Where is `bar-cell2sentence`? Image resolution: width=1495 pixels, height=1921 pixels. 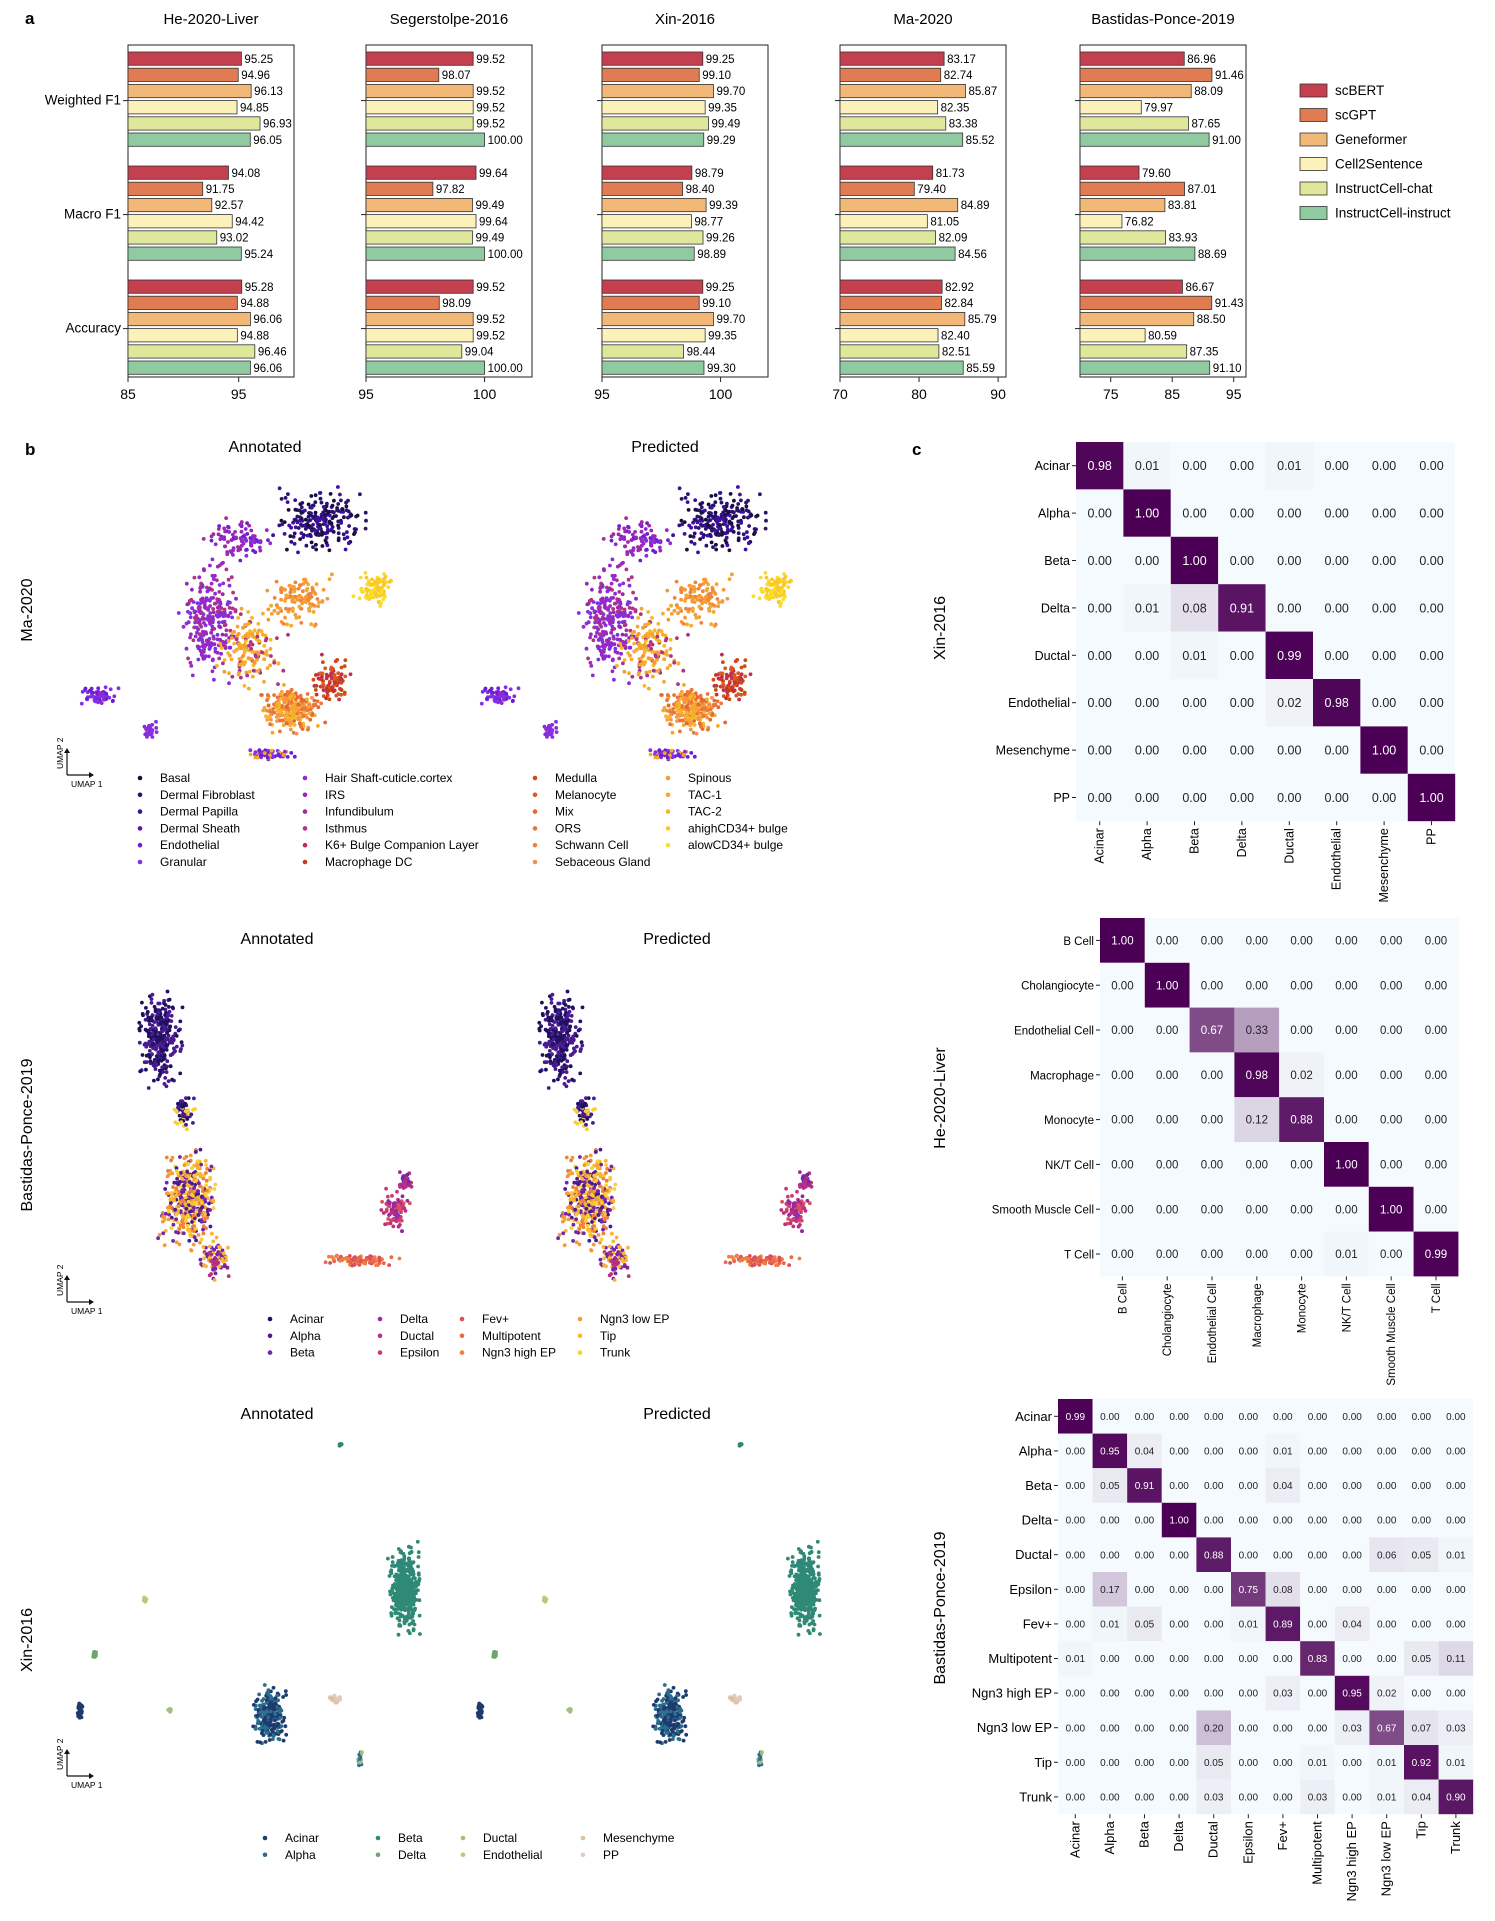 bar-cell2sentence is located at coordinates (889, 107).